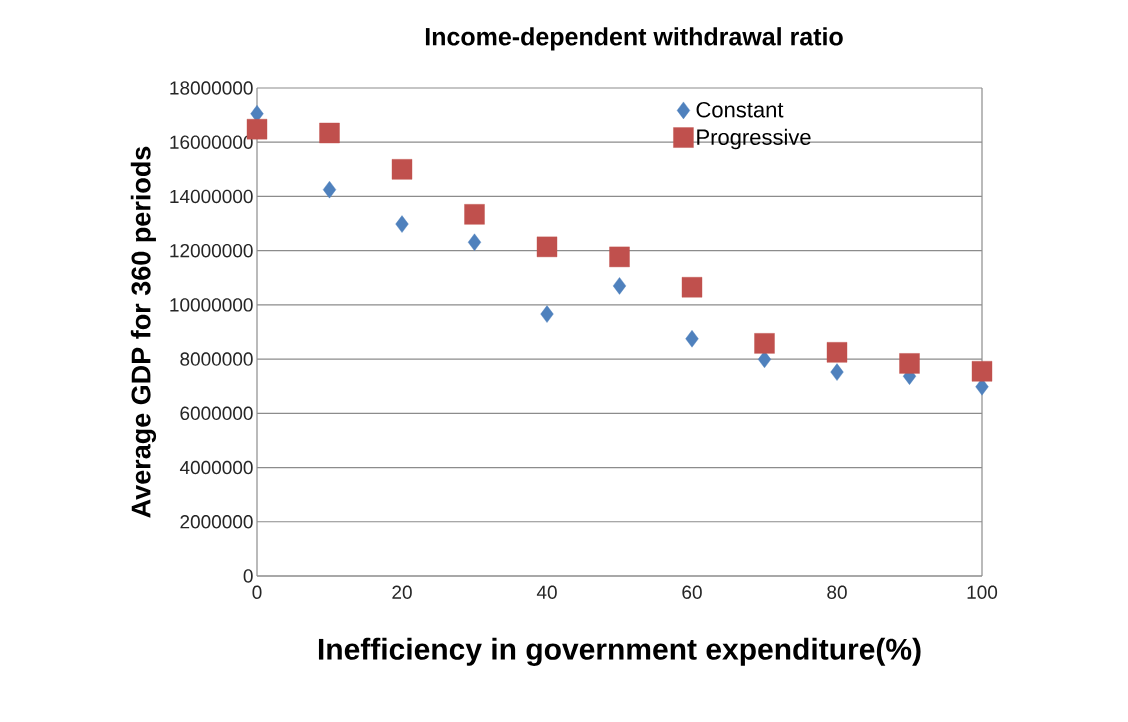 The height and width of the screenshot is (722, 1128). I want to click on x-axis-title: Inefficiency in government expenditure(%), so click(619, 651).